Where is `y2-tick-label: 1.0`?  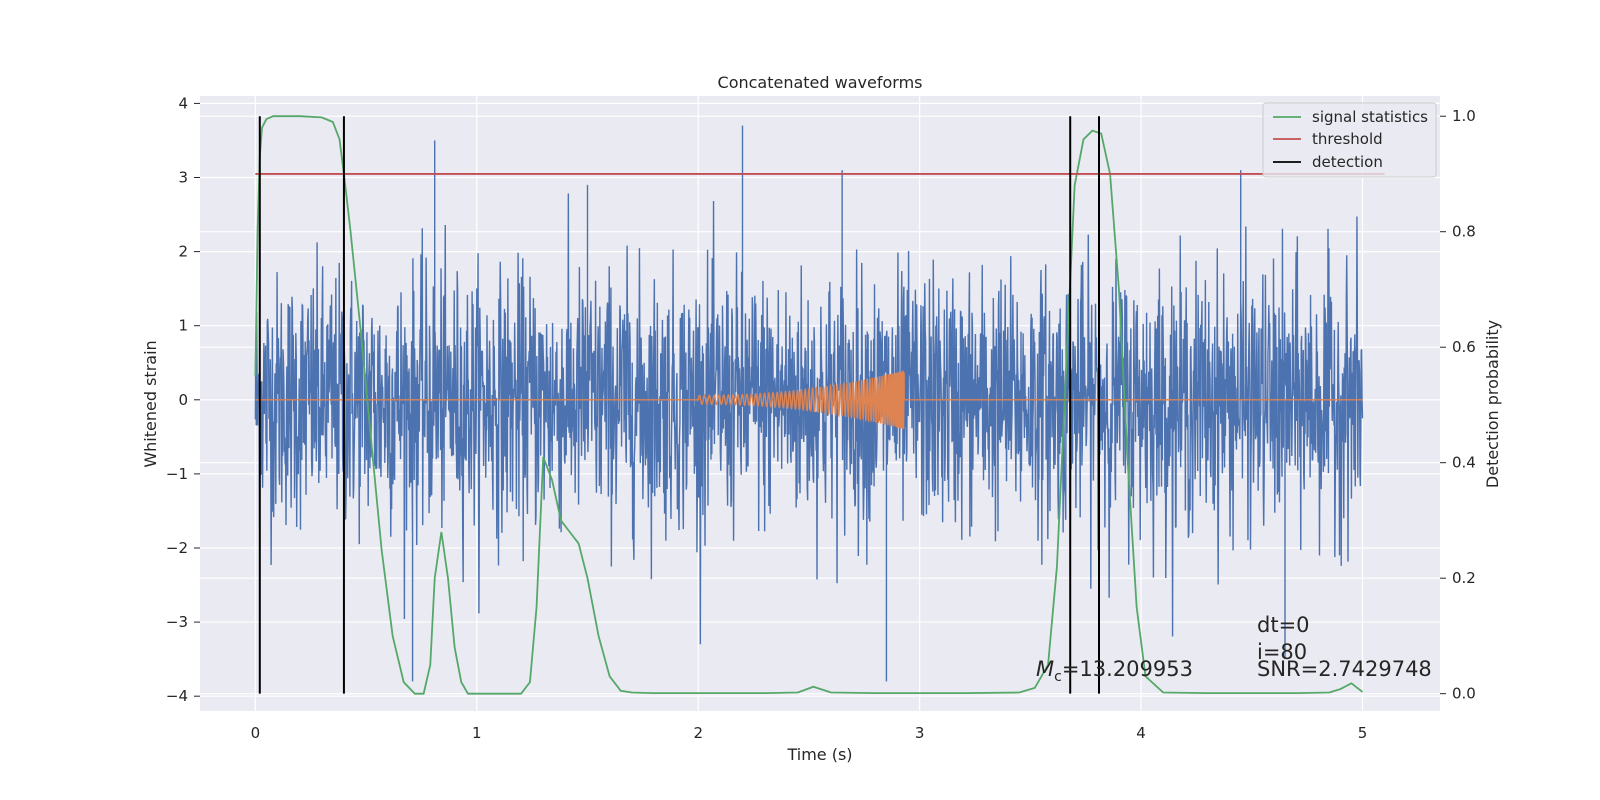 y2-tick-label: 1.0 is located at coordinates (1464, 116).